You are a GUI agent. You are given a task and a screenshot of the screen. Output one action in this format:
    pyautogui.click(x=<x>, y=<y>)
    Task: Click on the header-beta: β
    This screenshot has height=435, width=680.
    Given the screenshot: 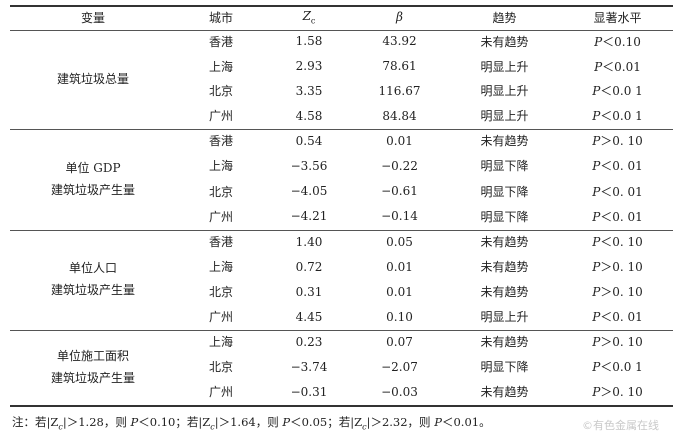 What is the action you would take?
    pyautogui.click(x=399, y=17)
    